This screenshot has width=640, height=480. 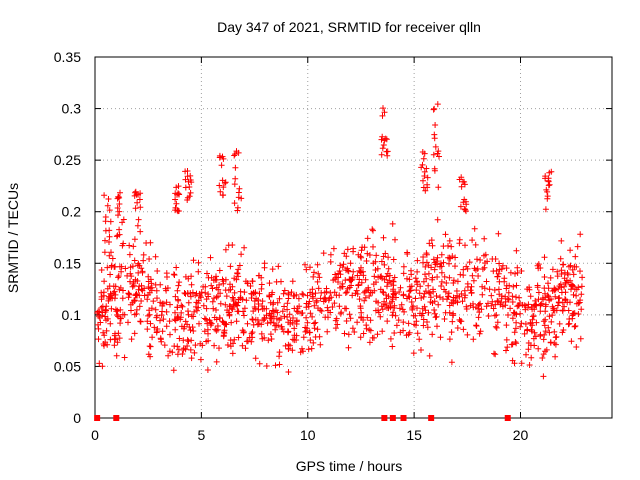 I want to click on zero-point, so click(x=507, y=418).